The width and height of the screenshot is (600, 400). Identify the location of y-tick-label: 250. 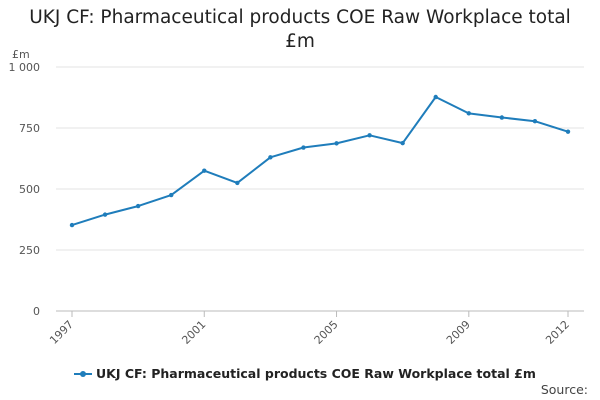
(29, 250).